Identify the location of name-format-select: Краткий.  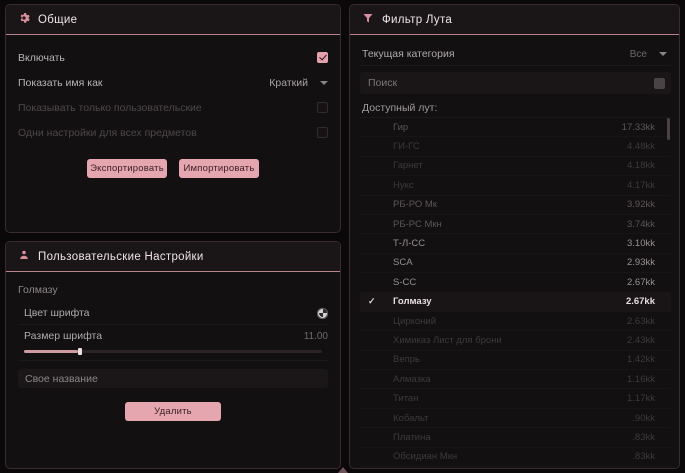
(298, 83).